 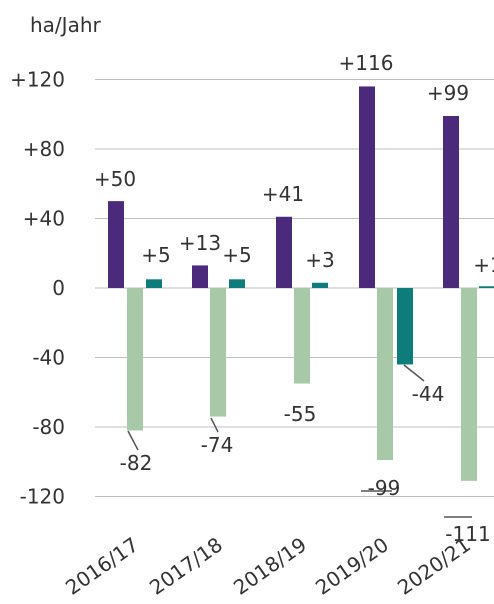 What do you see at coordinates (37, 288) in the screenshot?
I see `y-axis-ticks: +120 +80 +40 0 -40 -80 -120` at bounding box center [37, 288].